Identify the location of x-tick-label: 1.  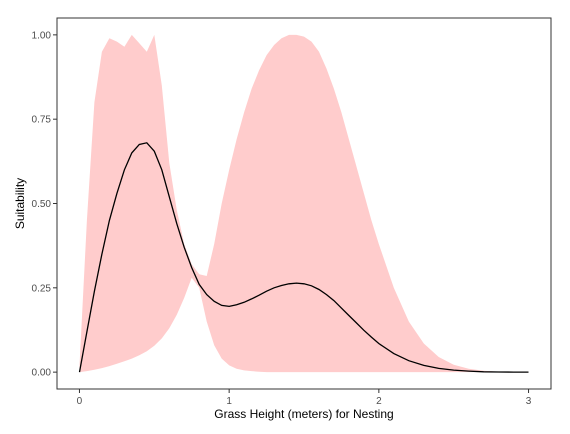
(229, 401).